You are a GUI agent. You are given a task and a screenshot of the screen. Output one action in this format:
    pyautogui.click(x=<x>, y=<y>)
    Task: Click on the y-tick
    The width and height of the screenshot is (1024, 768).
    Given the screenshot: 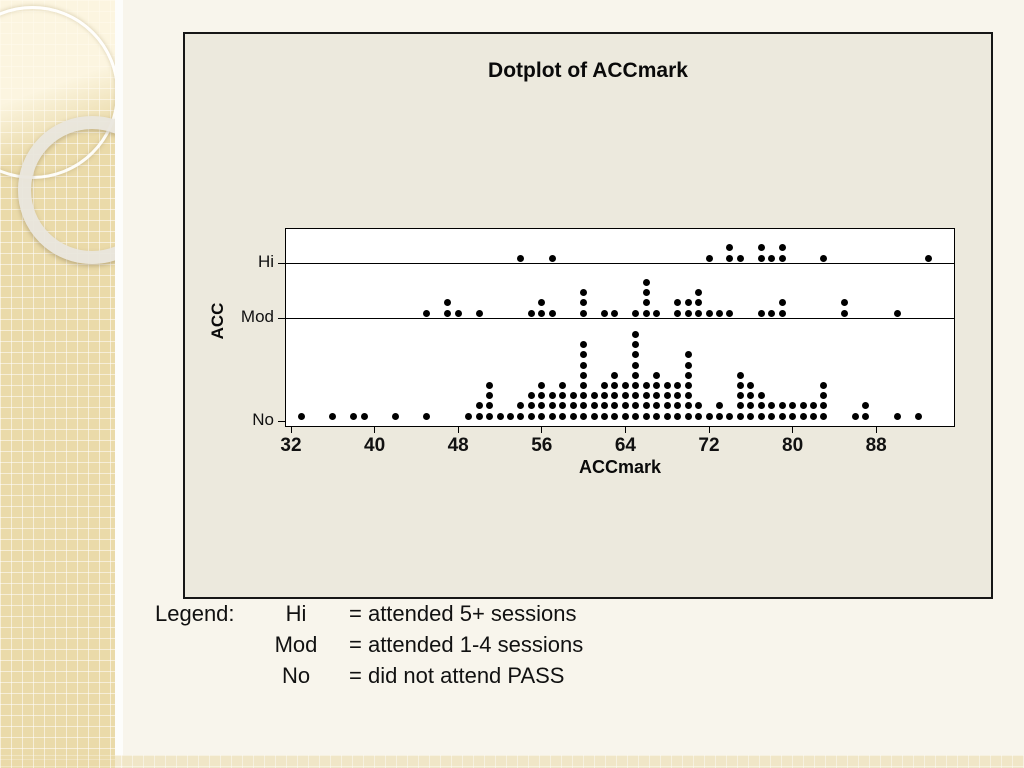 What is the action you would take?
    pyautogui.click(x=281, y=318)
    